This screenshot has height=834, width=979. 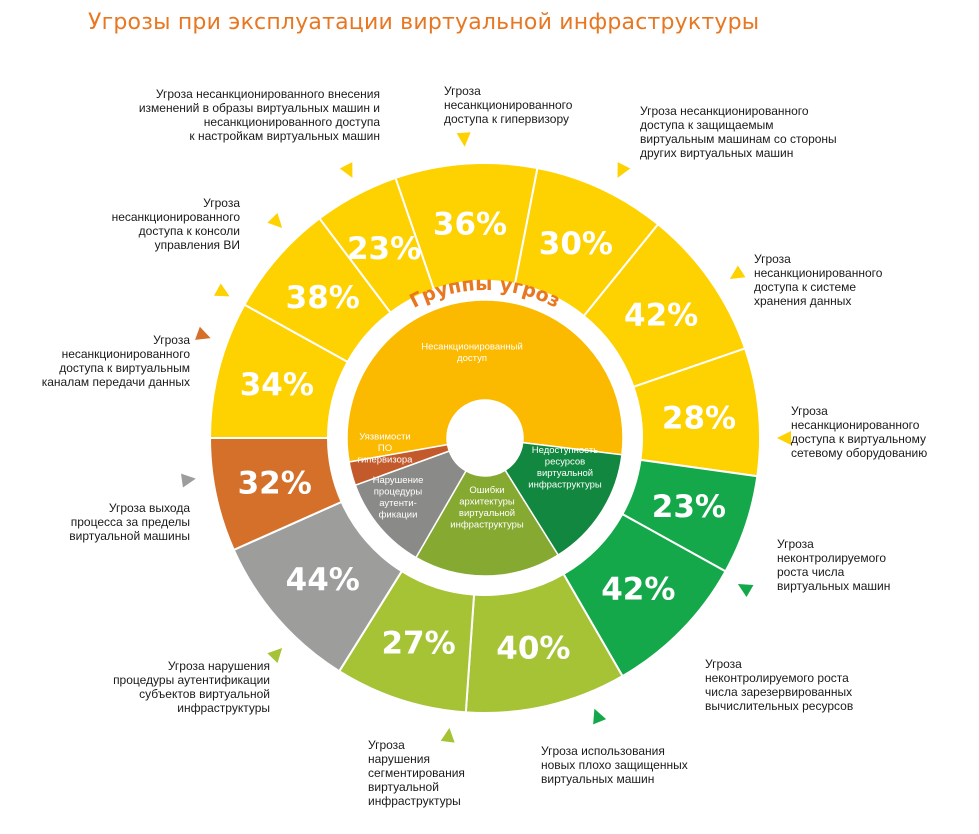 I want to click on callout-line: Угроза использования, so click(x=603, y=751).